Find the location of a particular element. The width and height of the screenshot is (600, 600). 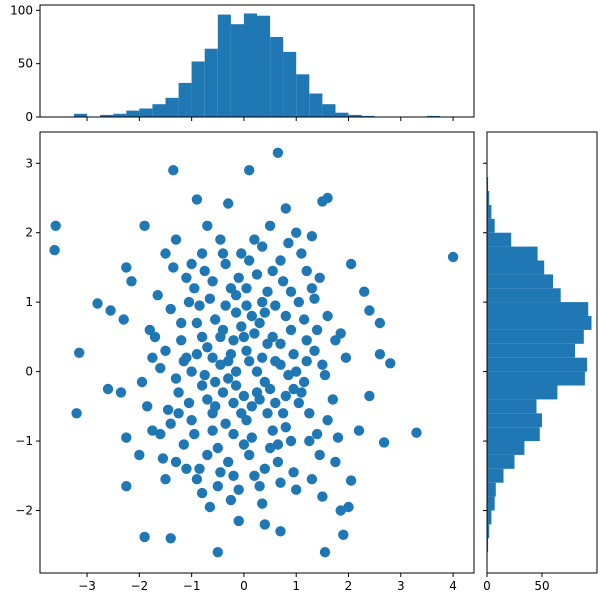

scatter-y-tick-label: 2 is located at coordinates (29, 233).